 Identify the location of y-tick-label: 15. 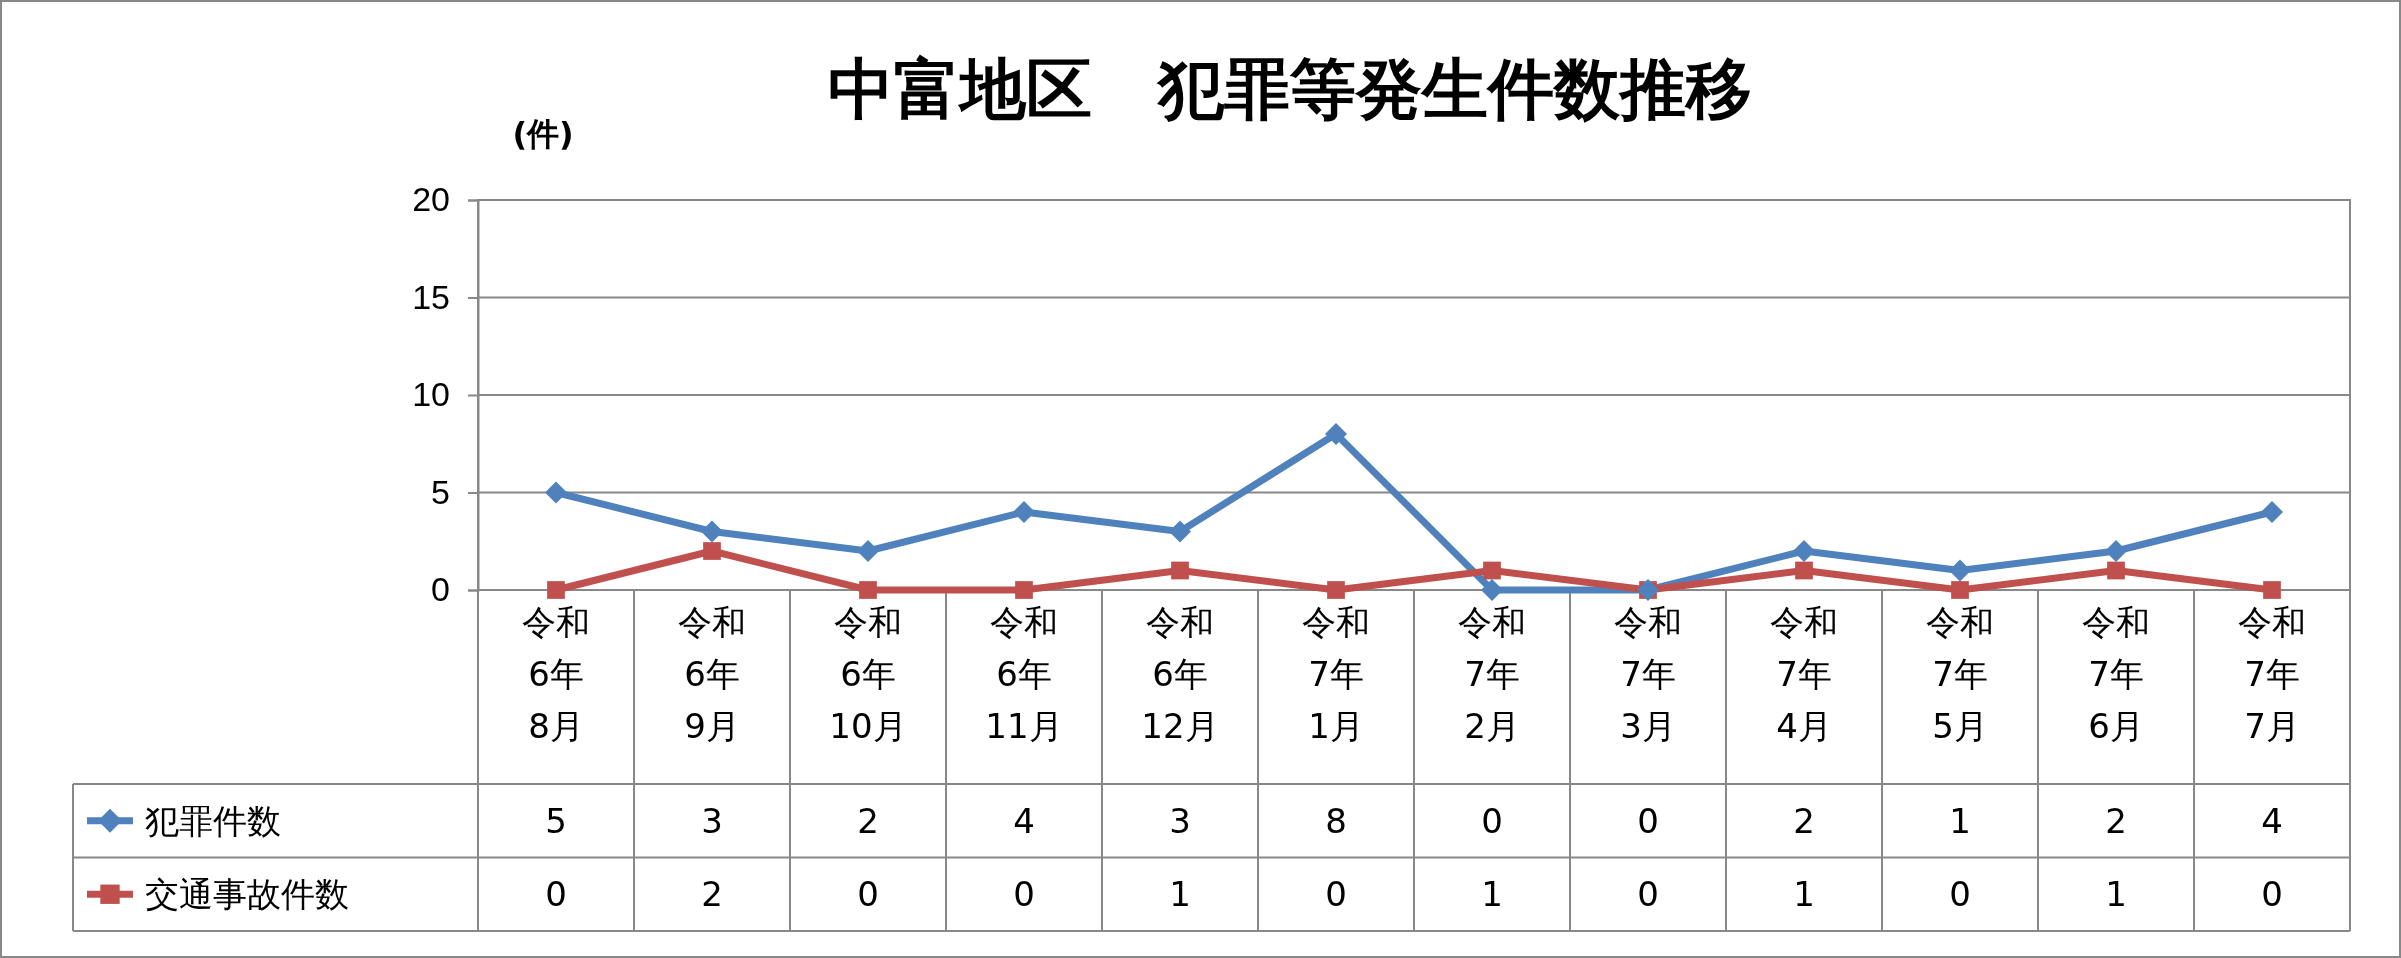
(431, 296).